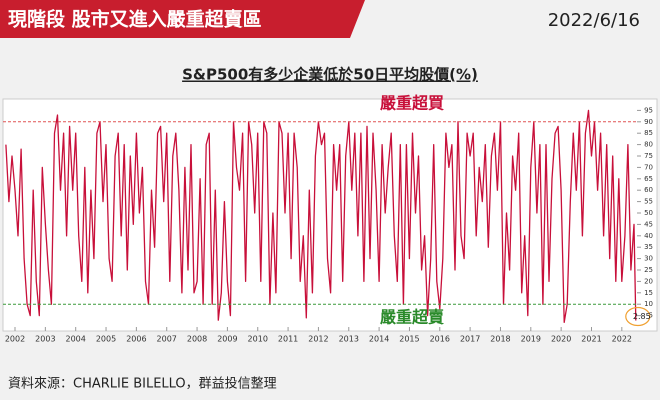 Image resolution: width=660 pixels, height=400 pixels. I want to click on x-tick-label: 2011, so click(288, 339).